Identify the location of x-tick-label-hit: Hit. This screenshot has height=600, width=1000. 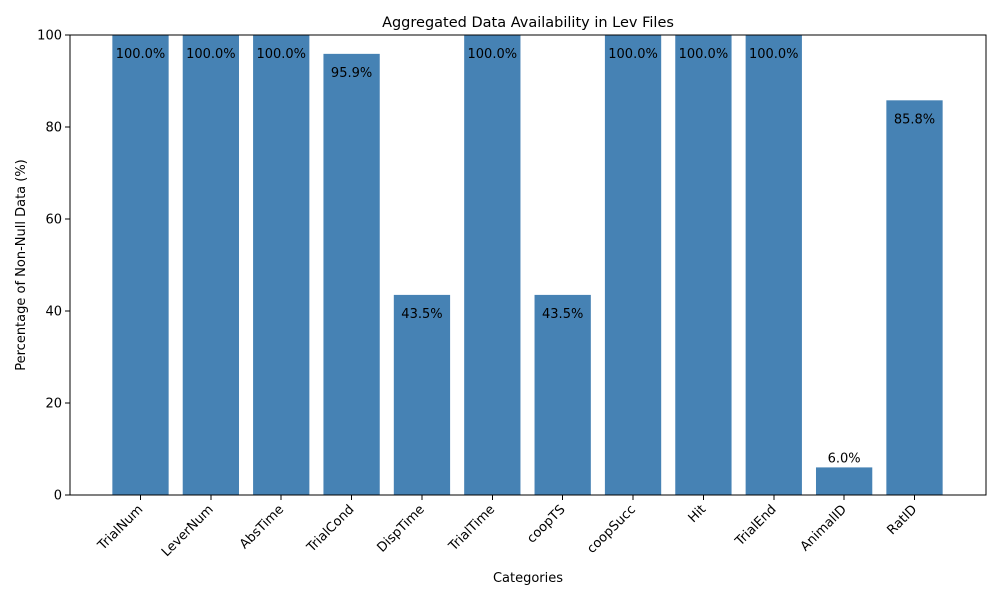
(698, 514).